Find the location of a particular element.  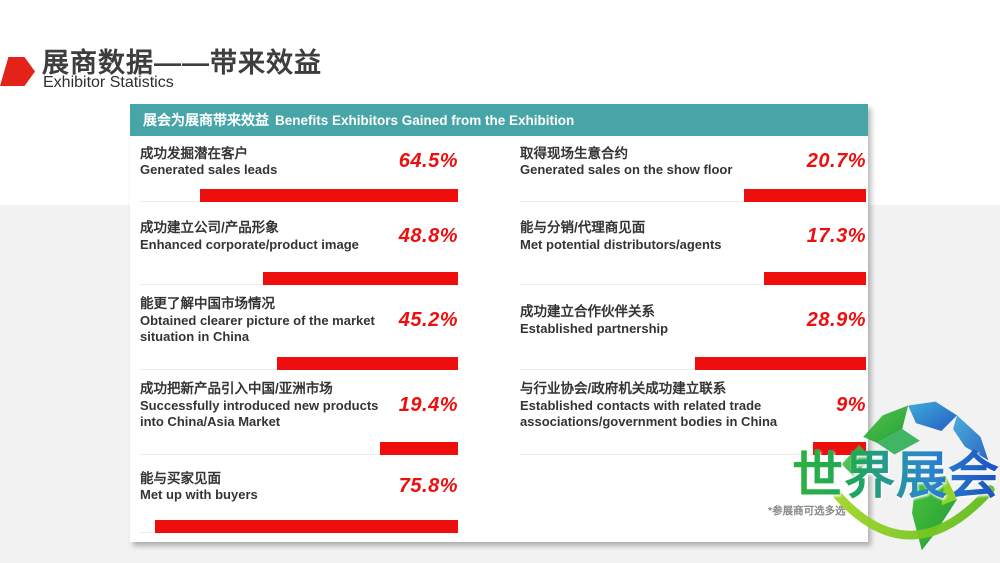

page-subtitle: Exhibitor Statistics is located at coordinates (108, 82).